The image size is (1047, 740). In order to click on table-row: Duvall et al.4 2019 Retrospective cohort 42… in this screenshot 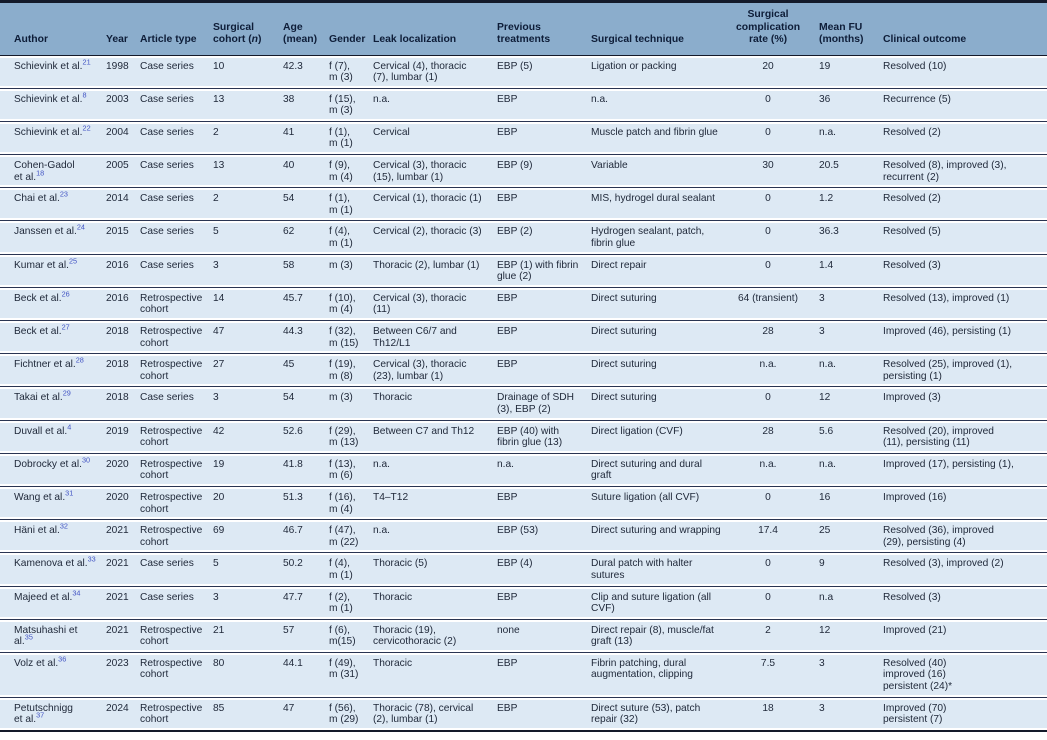, I will do `click(523, 437)`.